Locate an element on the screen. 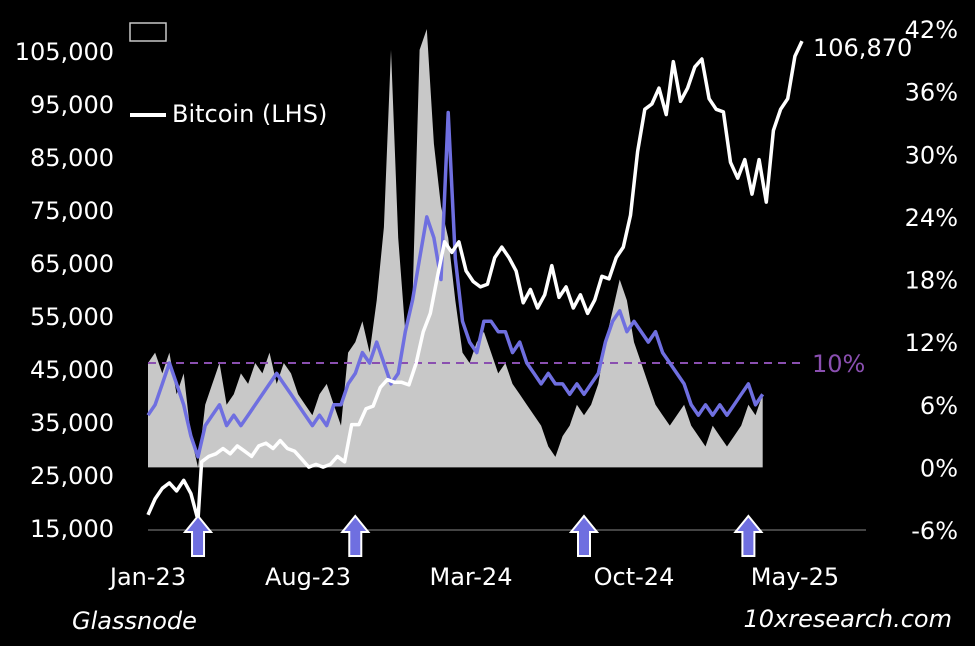  right-tick-label: 0% is located at coordinates (939, 468).